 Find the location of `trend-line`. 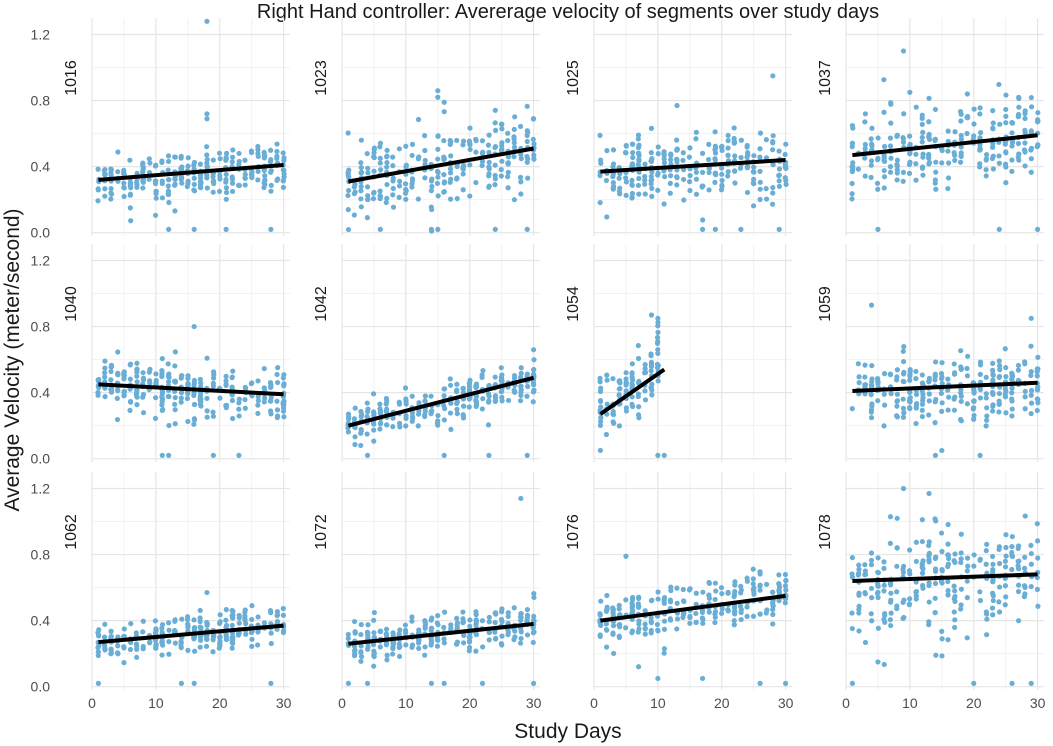

trend-line is located at coordinates (191, 172).